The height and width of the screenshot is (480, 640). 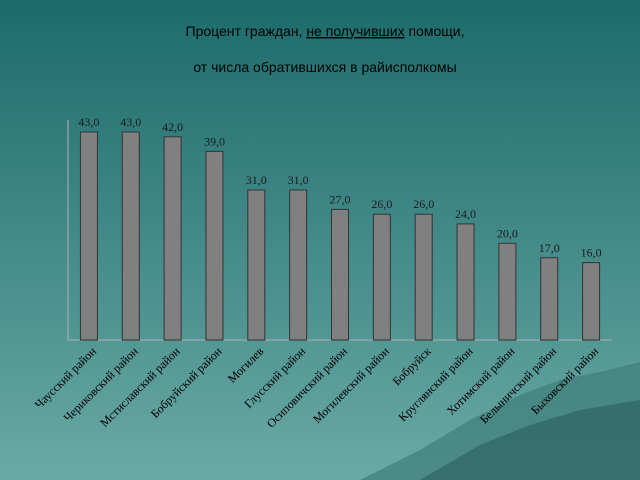 I want to click on value-label: 17,0, so click(x=549, y=248).